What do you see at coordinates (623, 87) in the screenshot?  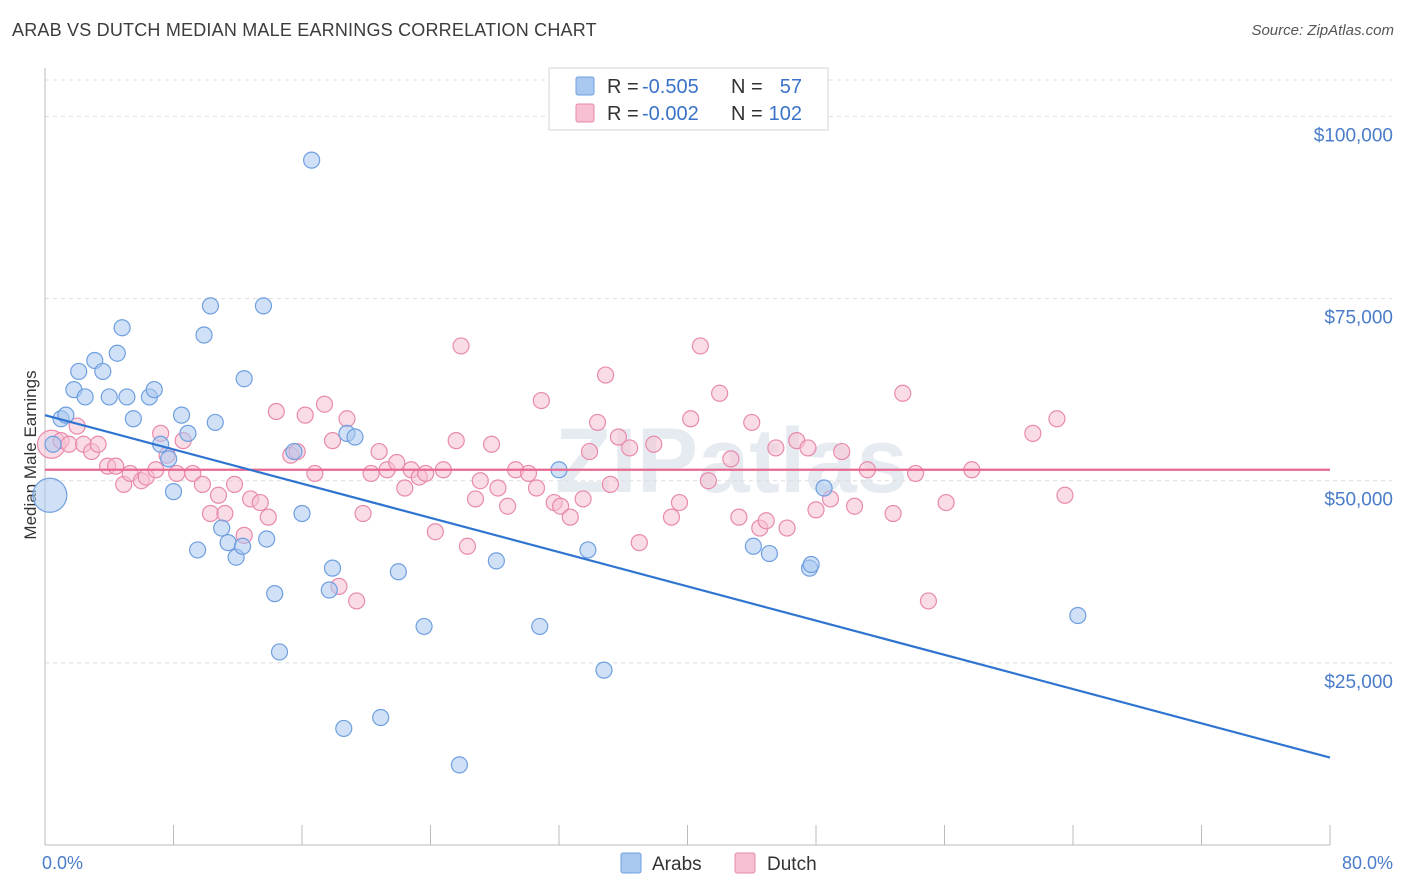 I see `legend-arabs-r-label: R =` at bounding box center [623, 87].